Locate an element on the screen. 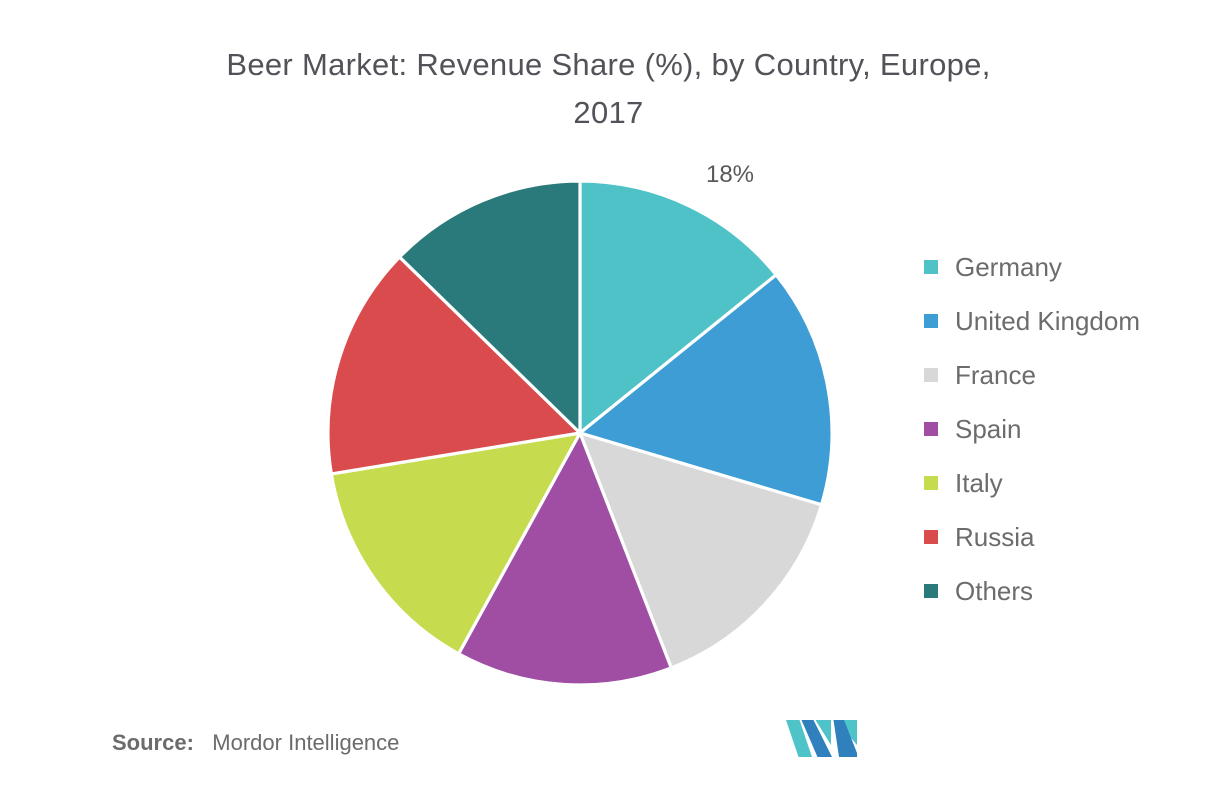 The image size is (1217, 786). legend-item-france: France is located at coordinates (1030, 375).